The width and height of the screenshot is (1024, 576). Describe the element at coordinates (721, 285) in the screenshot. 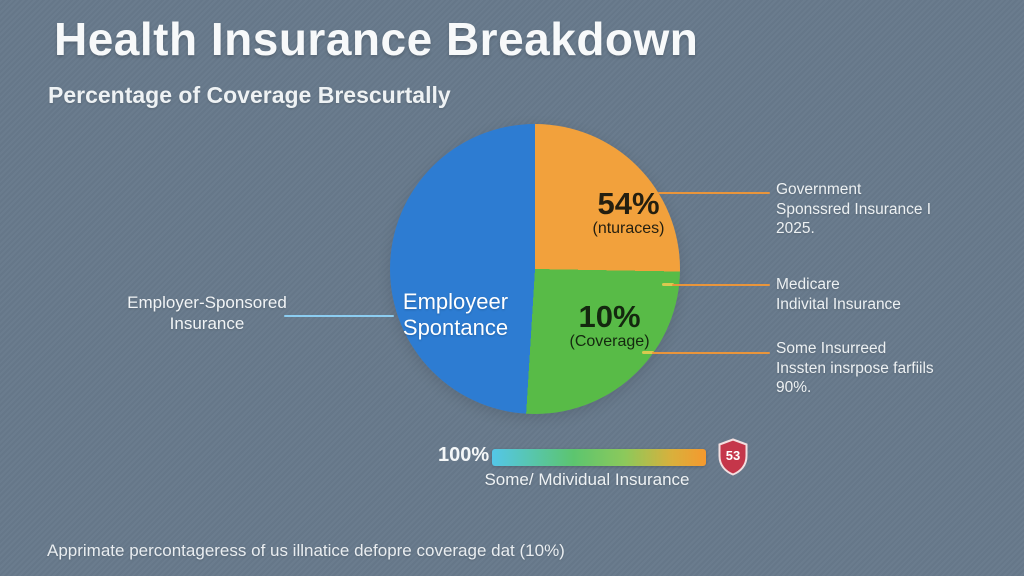

I see `leader-line-medicare` at that location.